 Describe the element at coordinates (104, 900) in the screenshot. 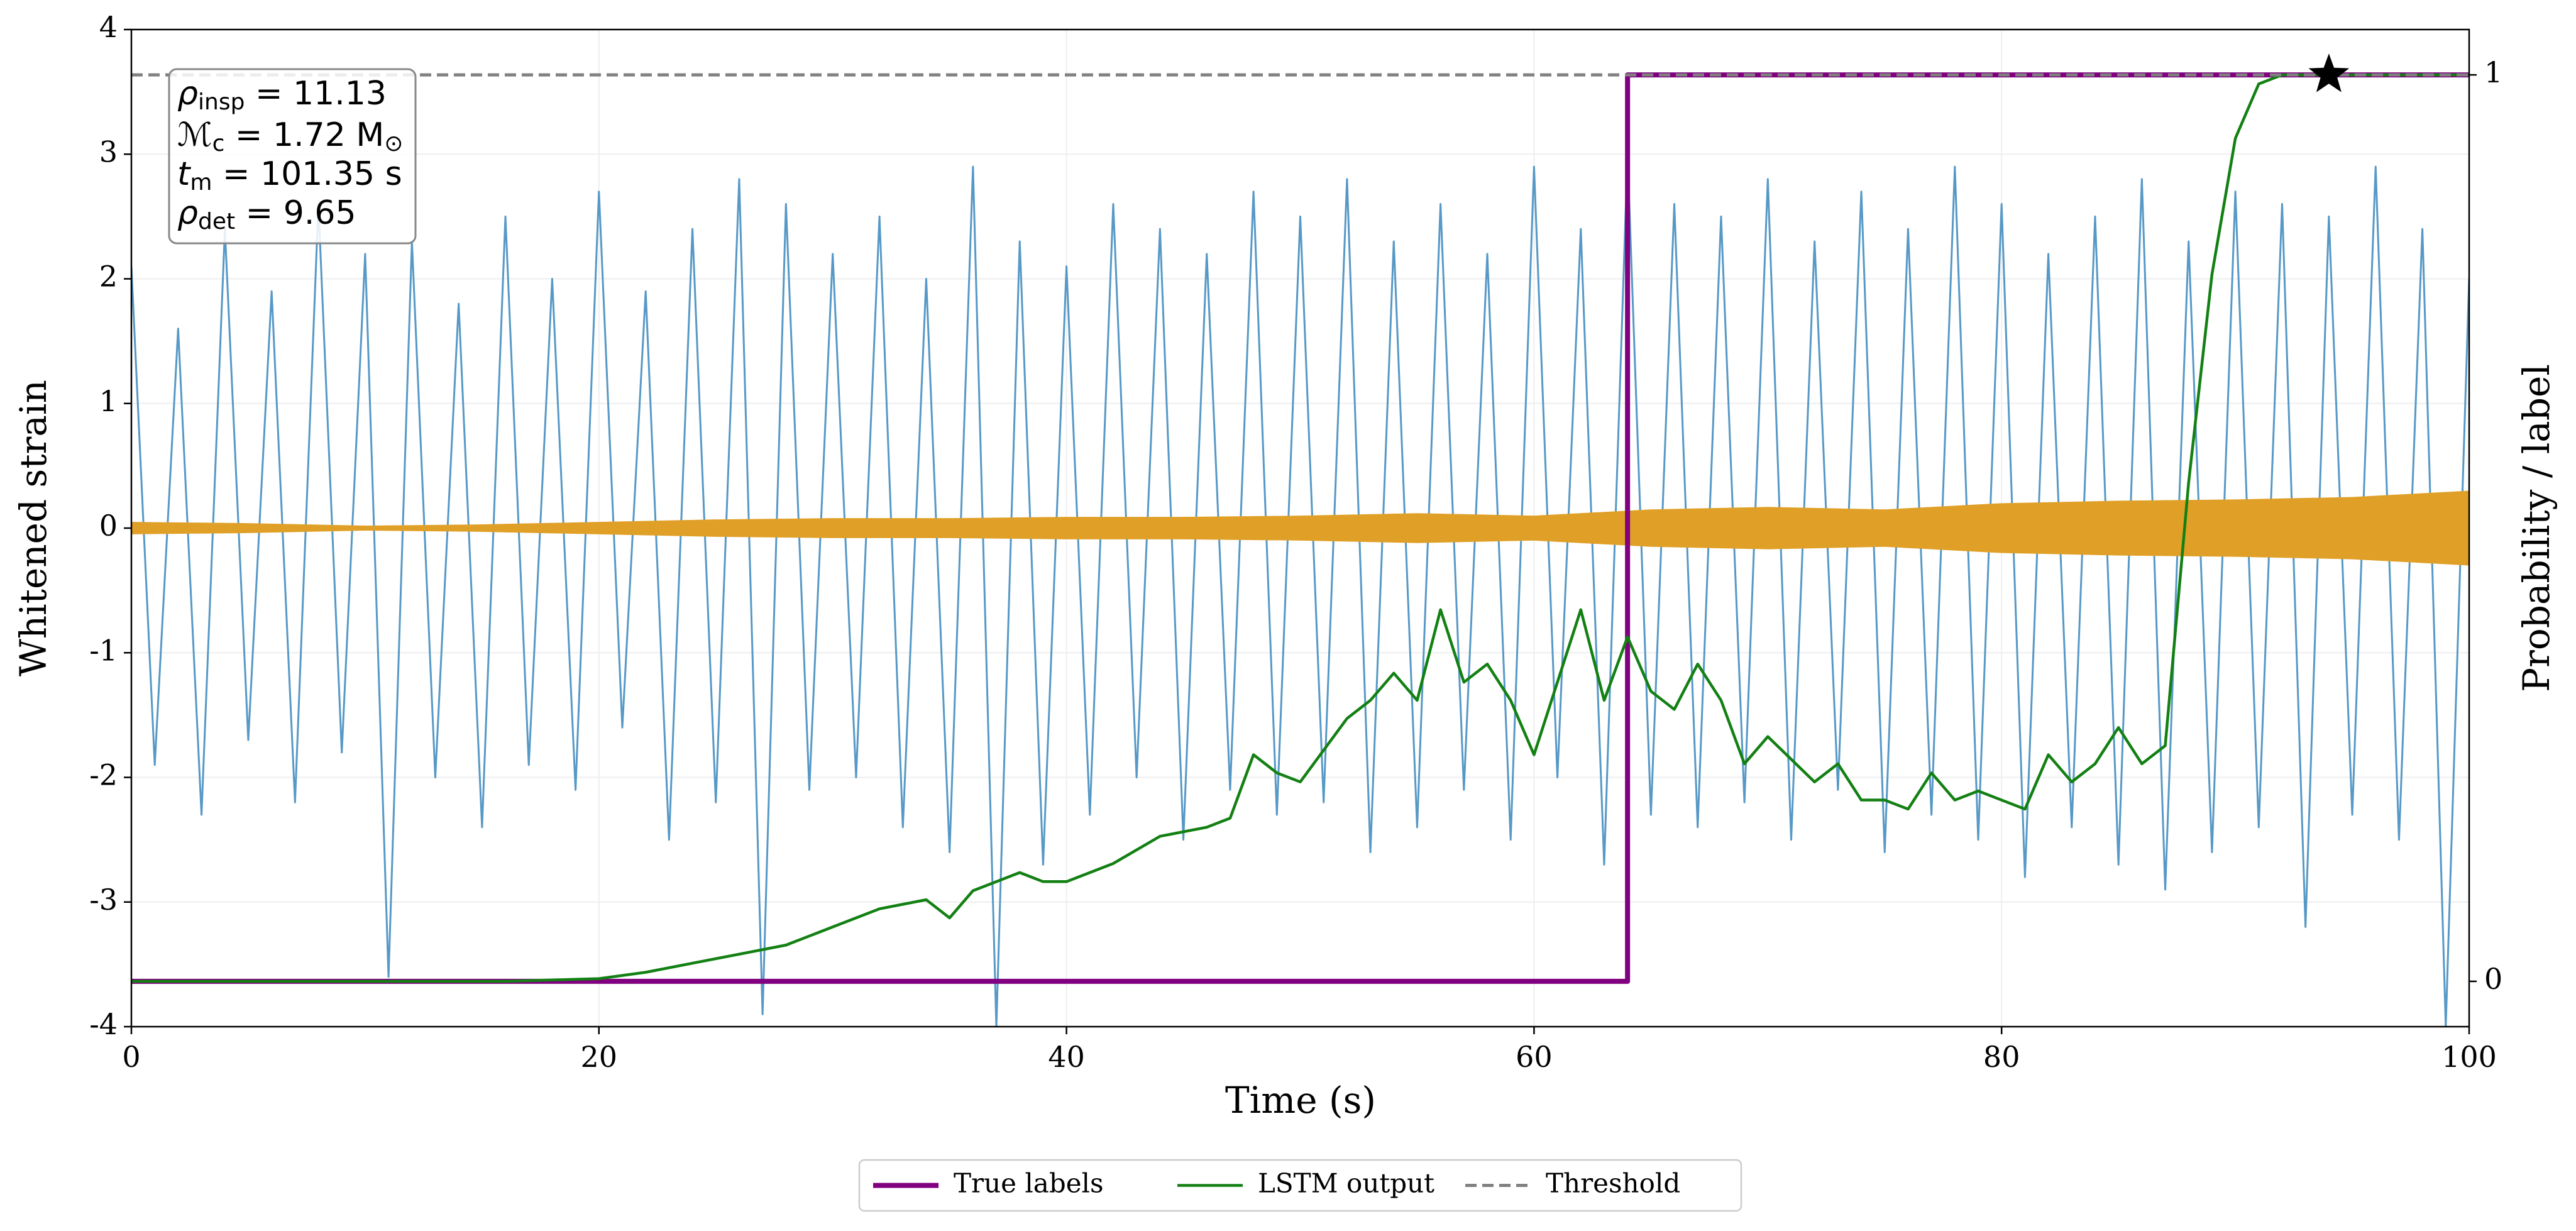

I see `y-tick-label: -3` at that location.